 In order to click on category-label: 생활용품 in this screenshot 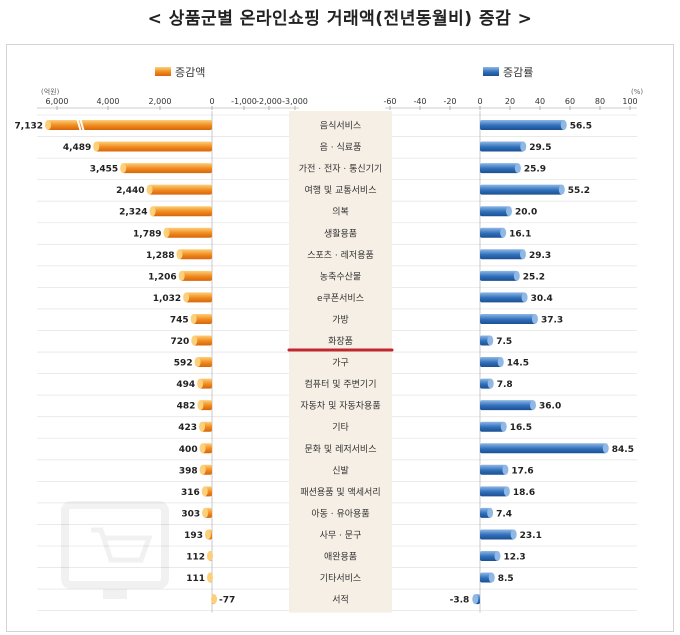, I will do `click(340, 233)`.